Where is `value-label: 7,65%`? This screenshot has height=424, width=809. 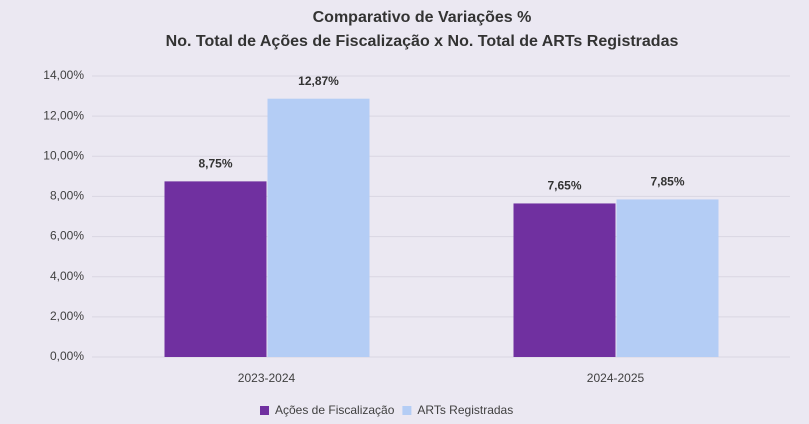 value-label: 7,65% is located at coordinates (564, 186).